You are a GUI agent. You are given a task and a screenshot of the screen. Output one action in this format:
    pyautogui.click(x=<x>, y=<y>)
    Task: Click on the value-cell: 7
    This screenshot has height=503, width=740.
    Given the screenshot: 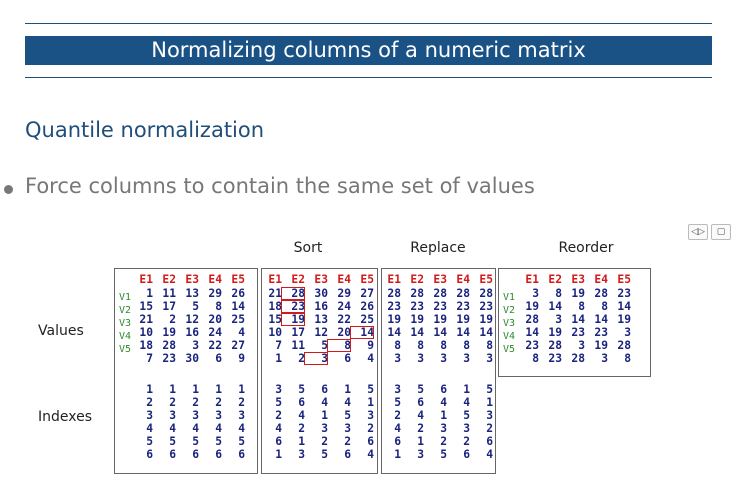 What is the action you would take?
    pyautogui.click(x=278, y=345)
    